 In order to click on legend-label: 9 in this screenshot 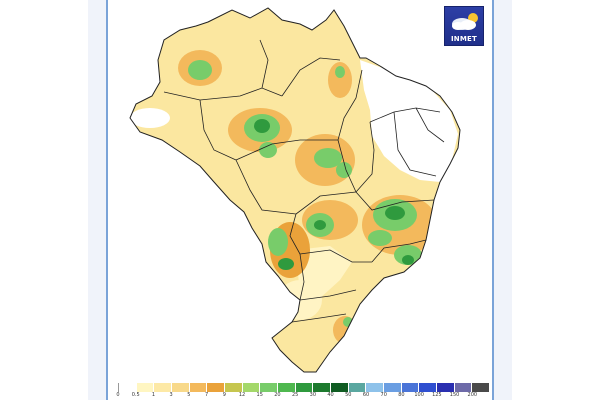, I will do `click(224, 395)`.